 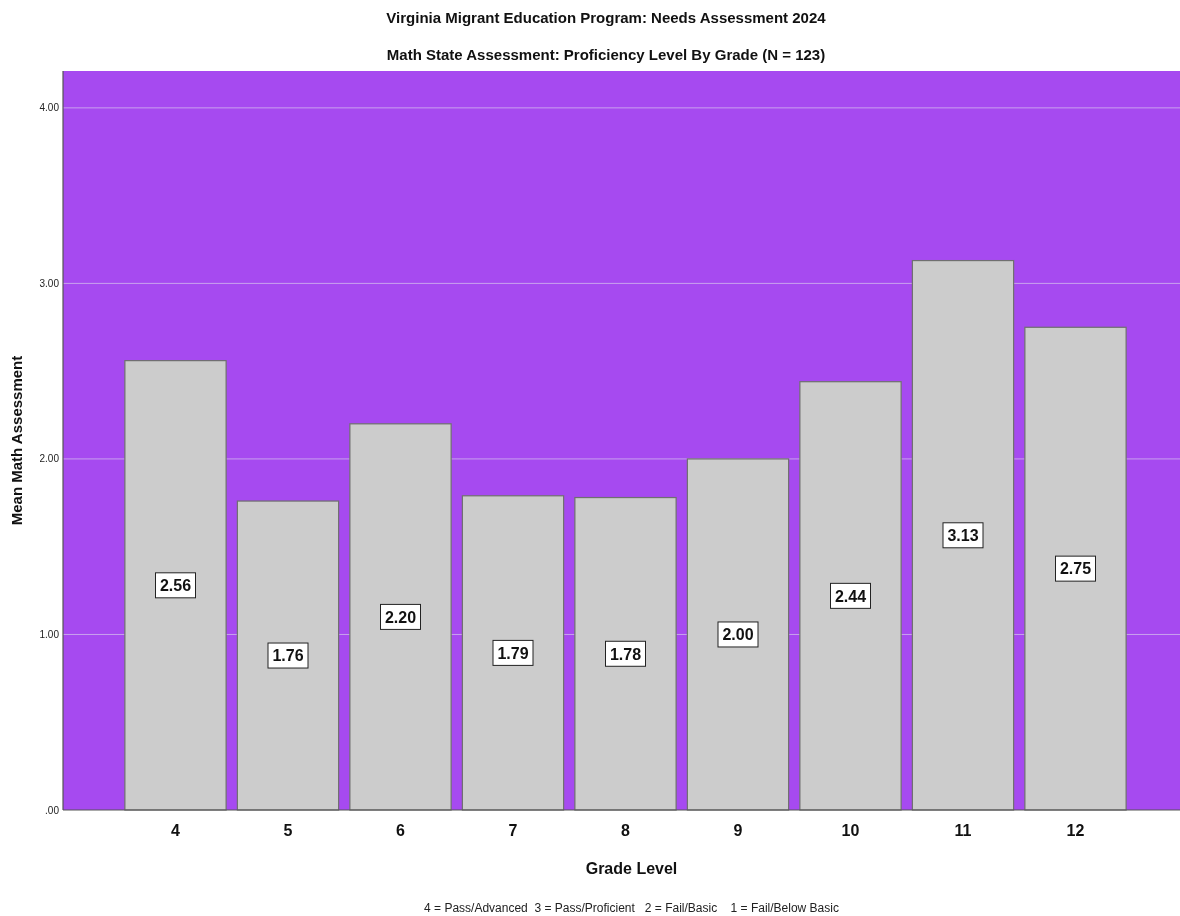 I want to click on x-tick-label: 10, so click(x=850, y=830).